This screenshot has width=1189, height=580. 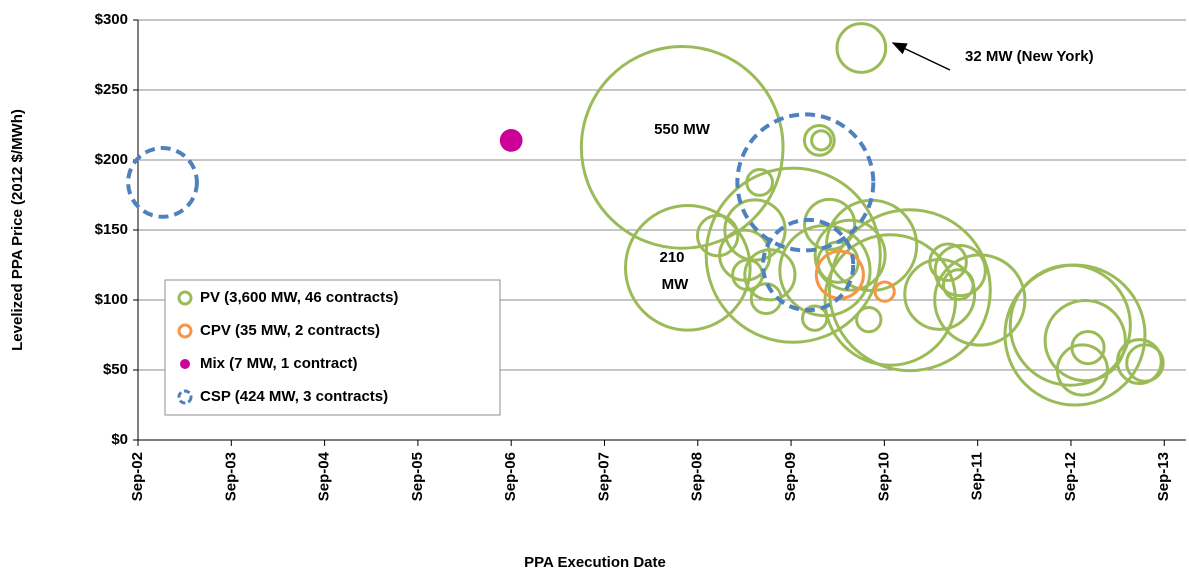 What do you see at coordinates (279, 363) in the screenshot?
I see `legend-text: Mix (7 MW, 1 contract)` at bounding box center [279, 363].